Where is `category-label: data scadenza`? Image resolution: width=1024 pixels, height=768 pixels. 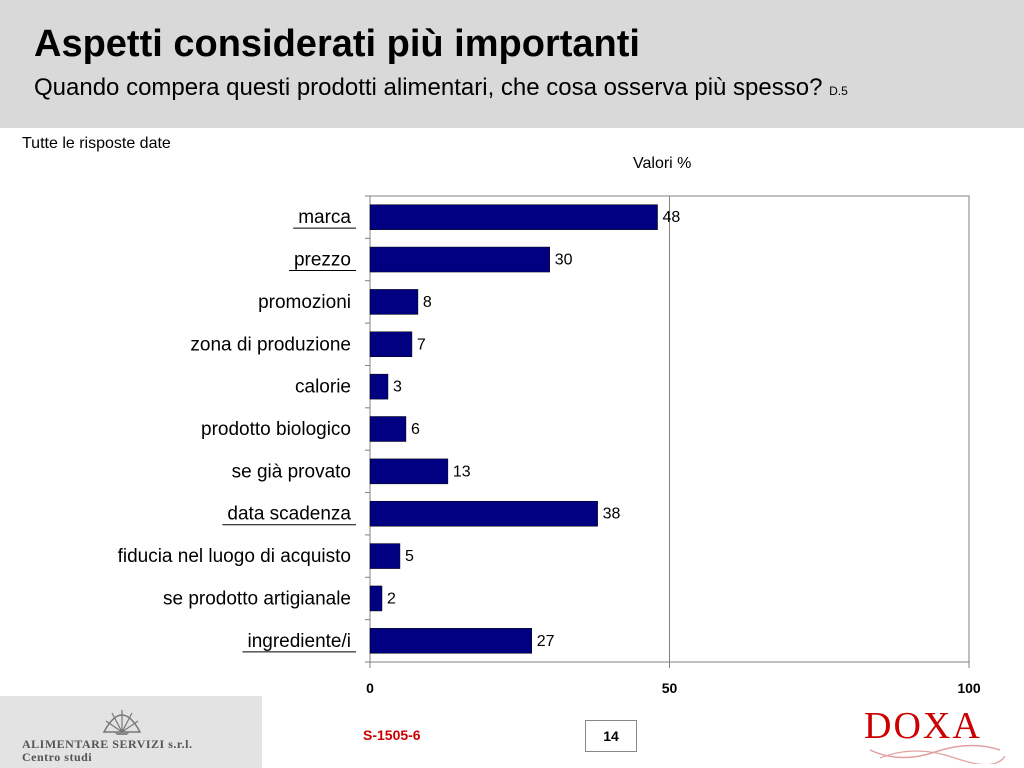 category-label: data scadenza is located at coordinates (289, 514).